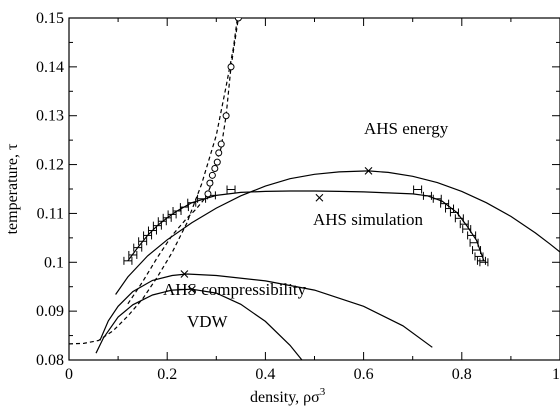 The width and height of the screenshot is (560, 408). Describe the element at coordinates (50, 311) in the screenshot. I see `y-tick-label: 0.09` at that location.